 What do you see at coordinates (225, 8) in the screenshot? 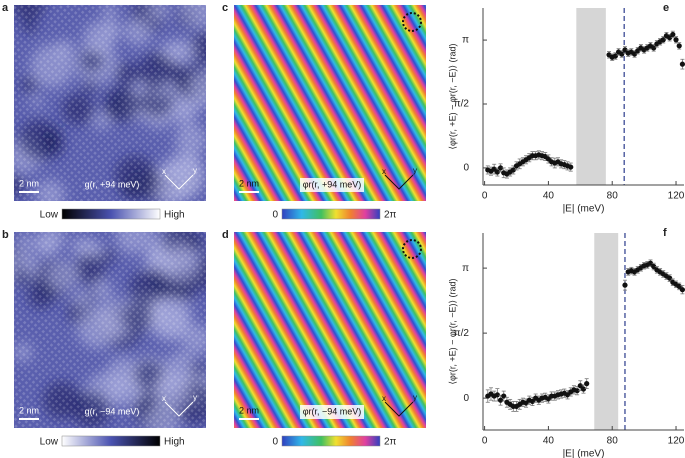
I see `panel-letter: c` at bounding box center [225, 8].